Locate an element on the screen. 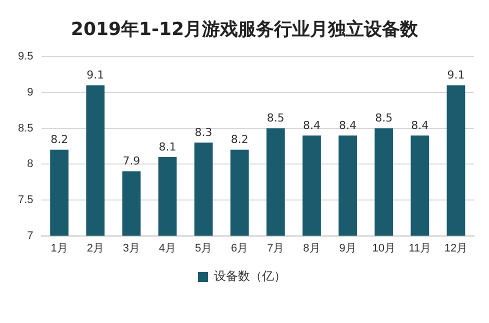 This screenshot has height=323, width=489. y-tick-label: 7.5 is located at coordinates (26, 200).